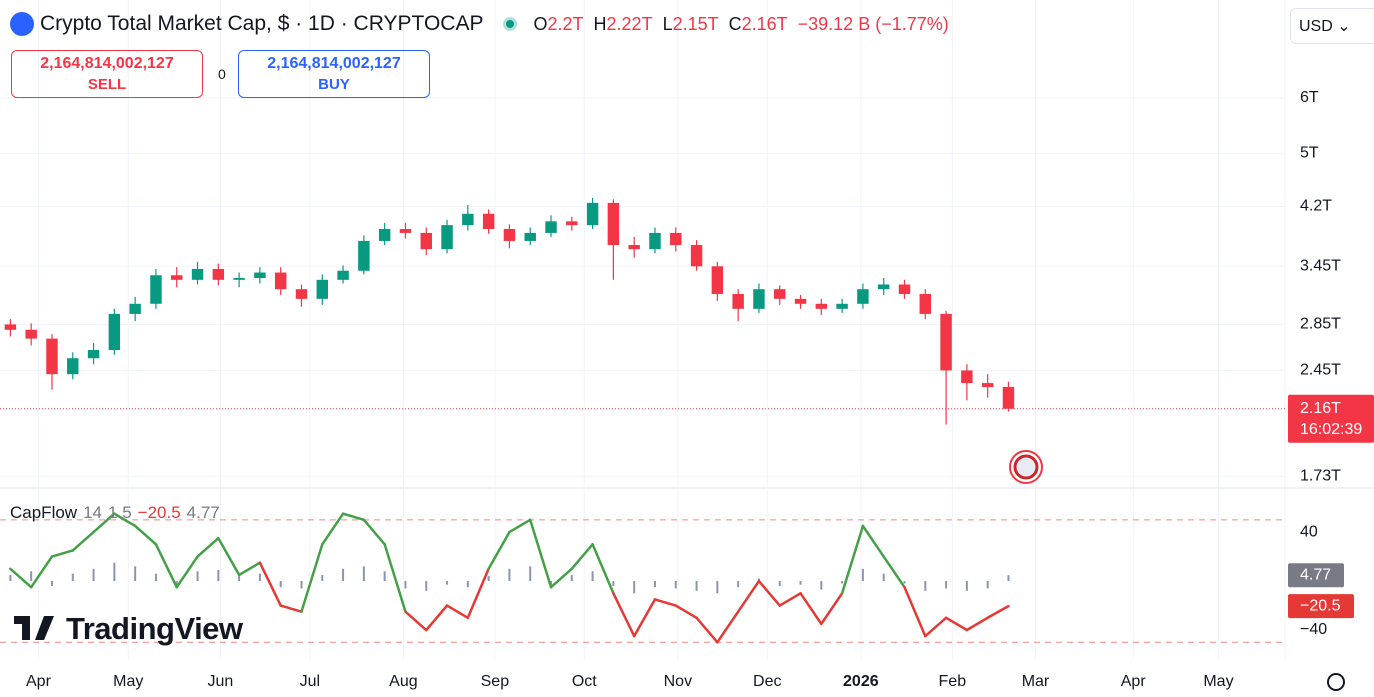 Image resolution: width=1374 pixels, height=697 pixels. I want to click on x-tick-label: Nov, so click(678, 681).